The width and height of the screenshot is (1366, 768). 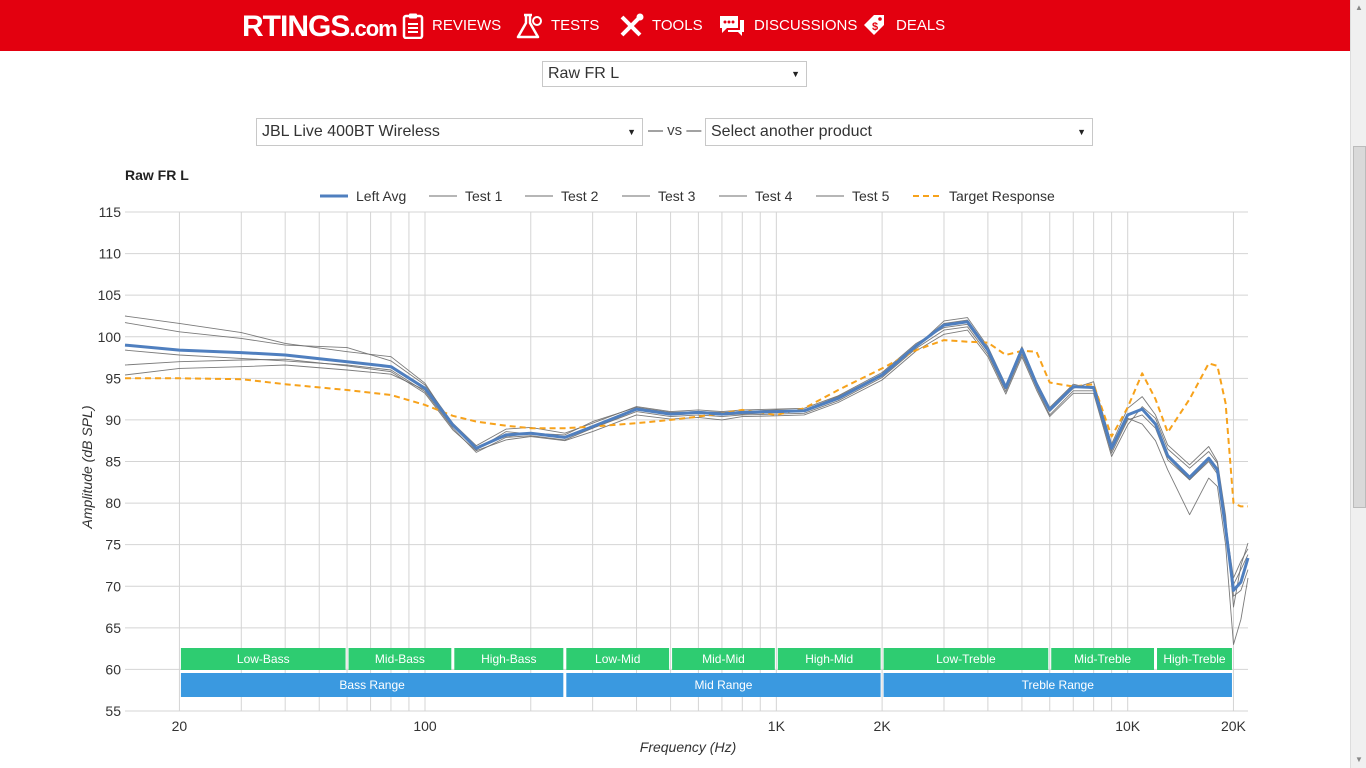 I want to click on legend-item-label: Test 5, so click(x=871, y=196).